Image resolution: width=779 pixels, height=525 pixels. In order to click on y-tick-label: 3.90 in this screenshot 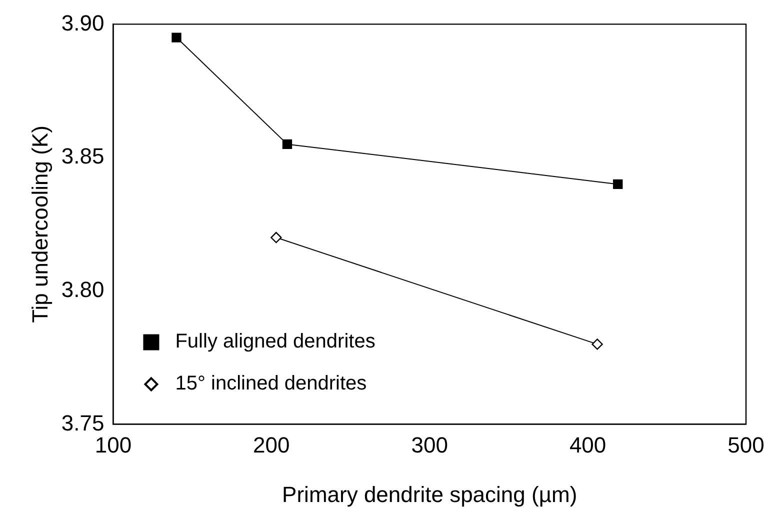, I will do `click(82, 23)`.